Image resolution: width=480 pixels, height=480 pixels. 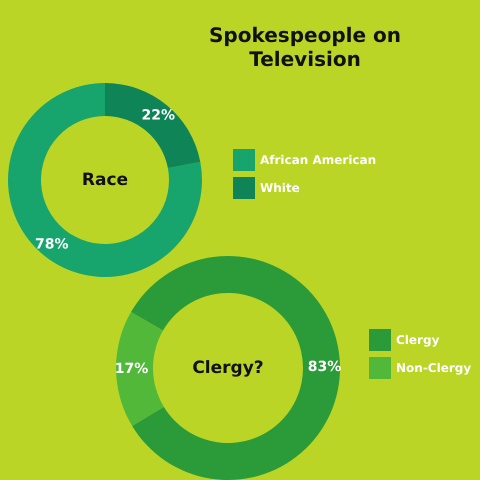 I want to click on data-label: 22%, so click(x=158, y=116).